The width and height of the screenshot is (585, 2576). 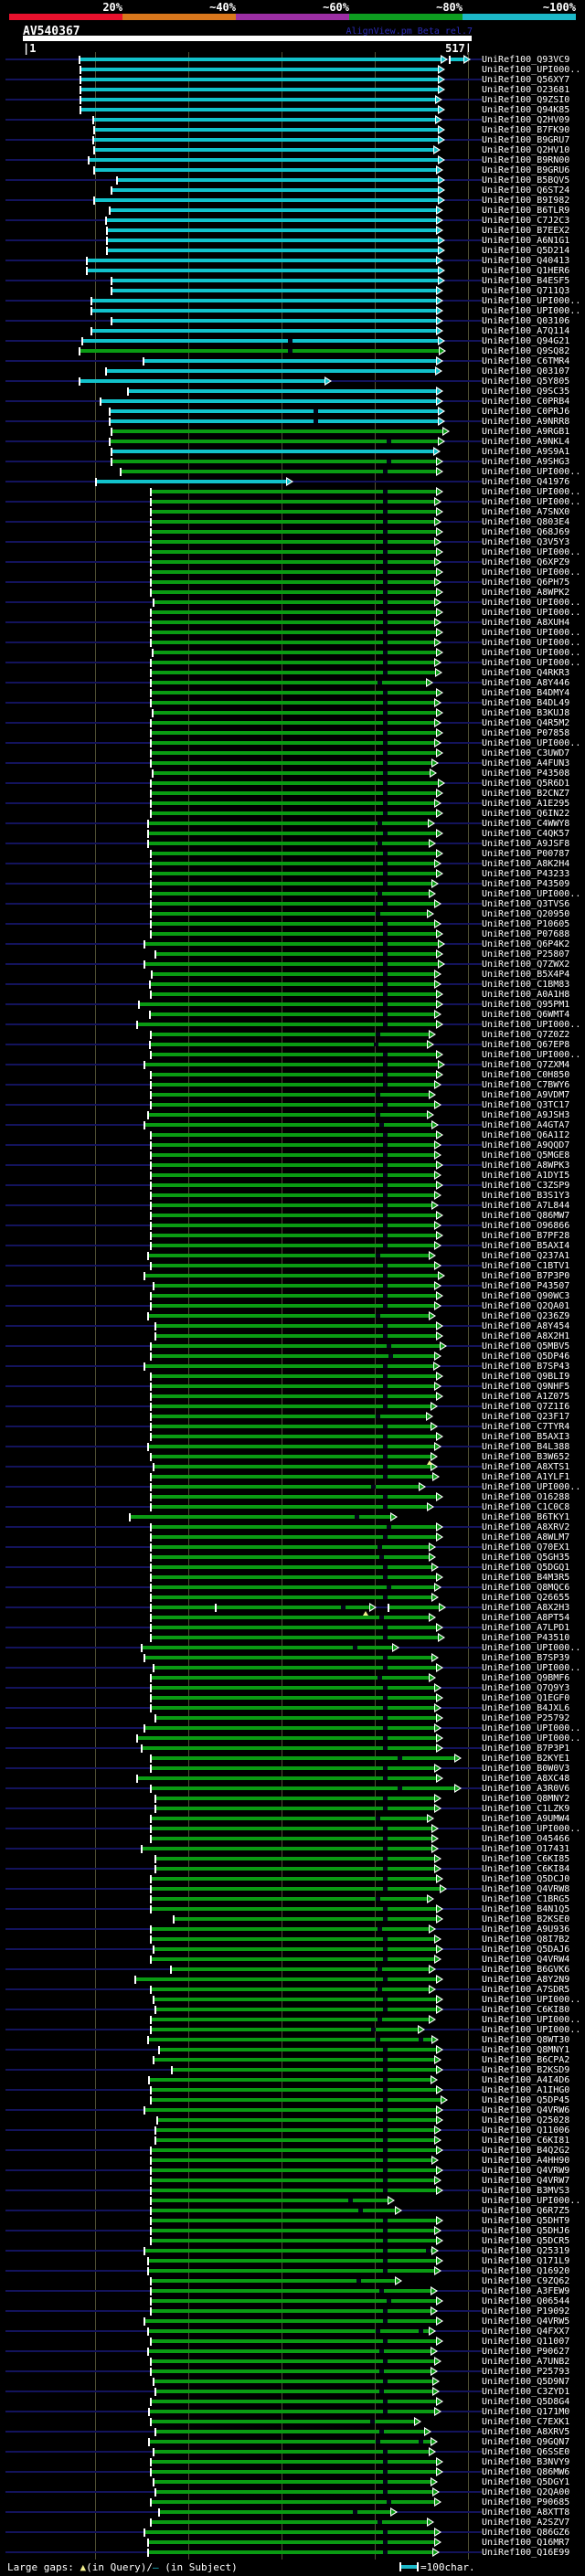 I want to click on hit-row: UniRef100_B7EEX2, so click(x=293, y=231).